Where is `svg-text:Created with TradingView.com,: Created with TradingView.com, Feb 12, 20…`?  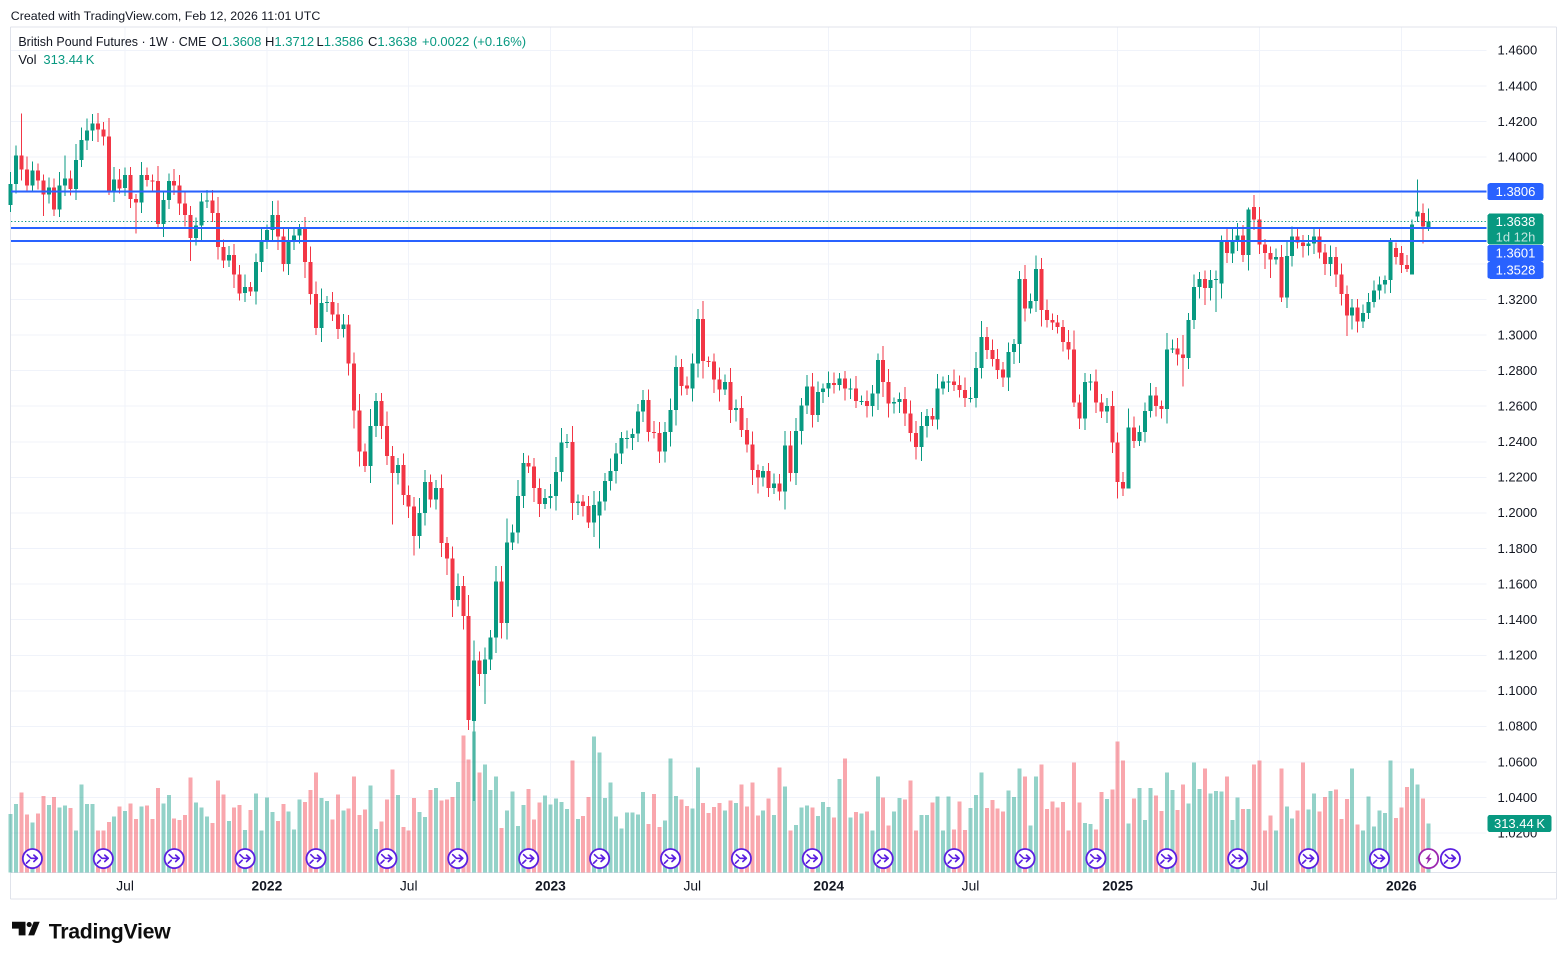 svg-text:Created with TradingView.com,: Created with TradingView.com, Feb 12, 20… is located at coordinates (166, 16).